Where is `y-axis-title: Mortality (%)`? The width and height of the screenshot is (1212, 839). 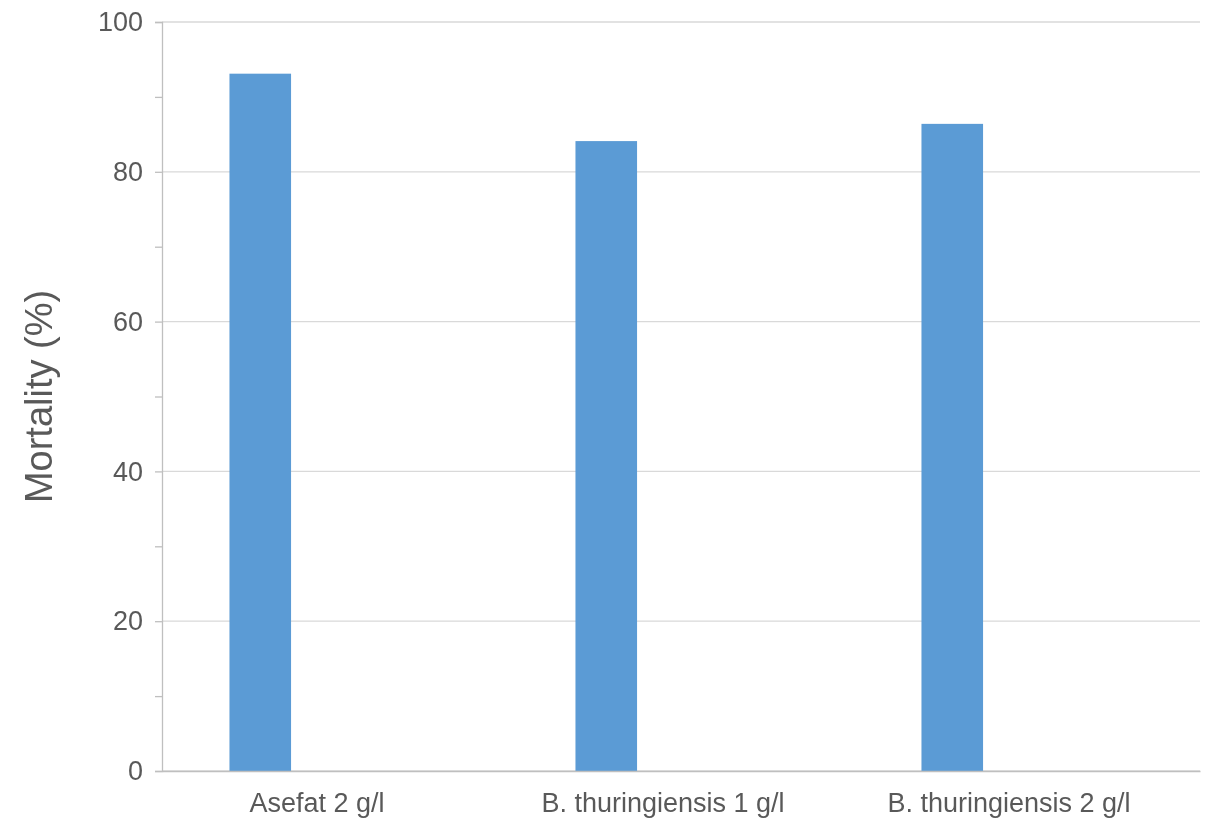 y-axis-title: Mortality (%) is located at coordinates (39, 396).